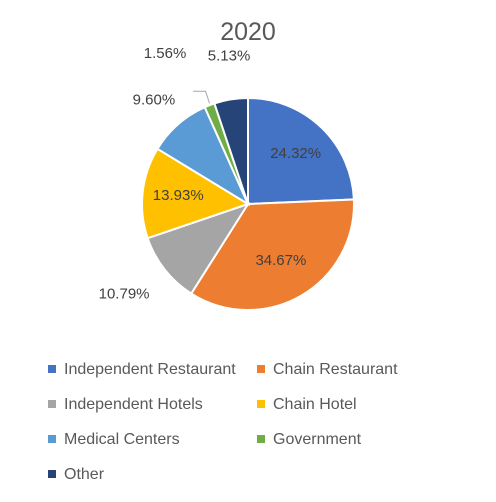  What do you see at coordinates (261, 368) in the screenshot?
I see `legend-swatch-chain-restaurant` at bounding box center [261, 368].